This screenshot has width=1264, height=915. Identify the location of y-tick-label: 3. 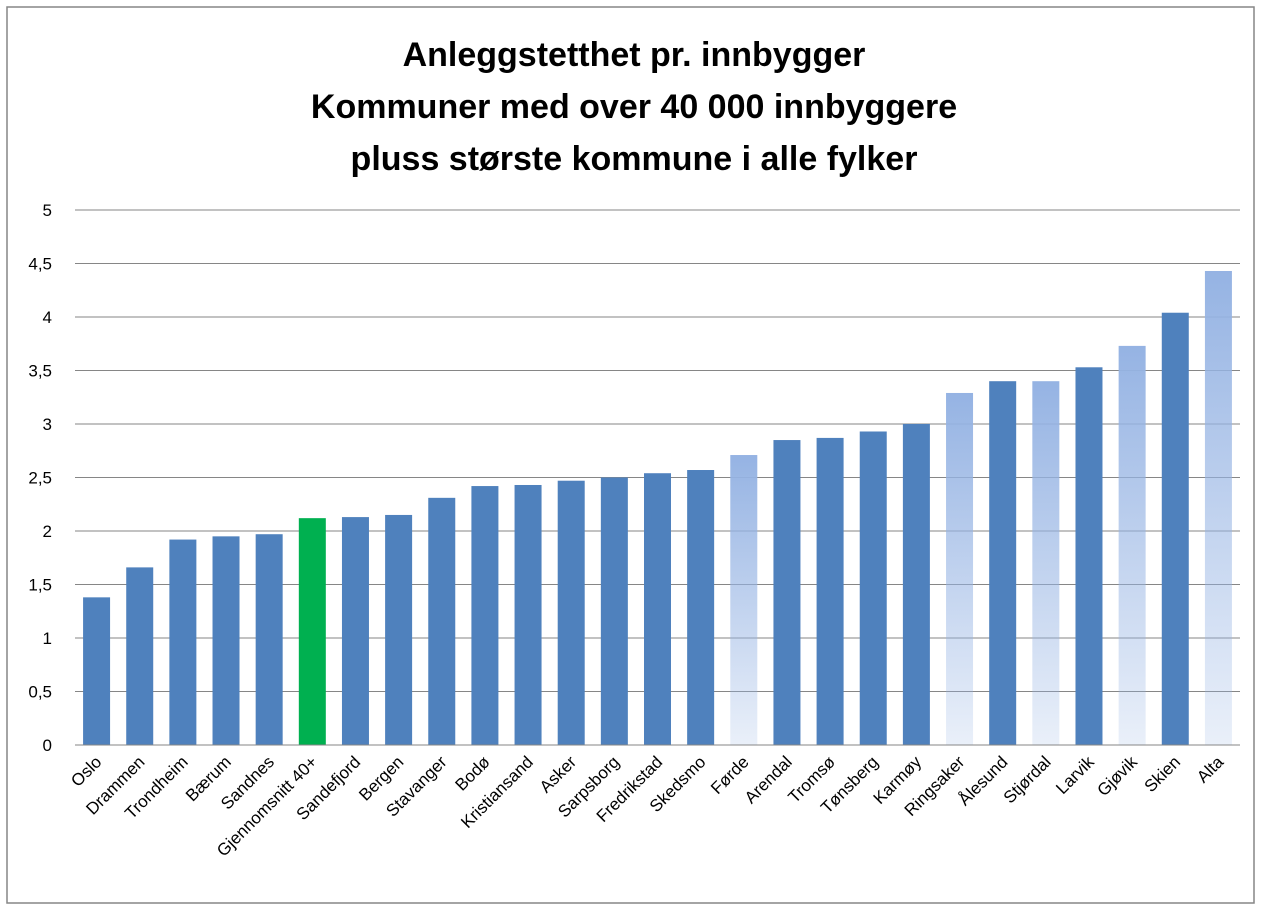
(47, 424).